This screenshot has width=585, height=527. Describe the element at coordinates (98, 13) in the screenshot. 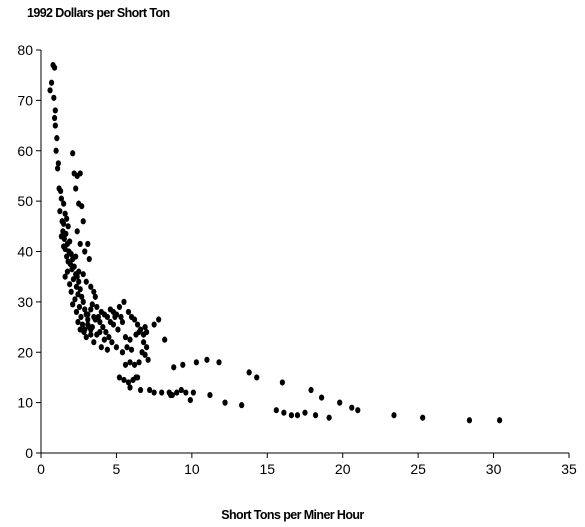

I see `y-axis-label: 1992 Dollars per Short Ton` at that location.